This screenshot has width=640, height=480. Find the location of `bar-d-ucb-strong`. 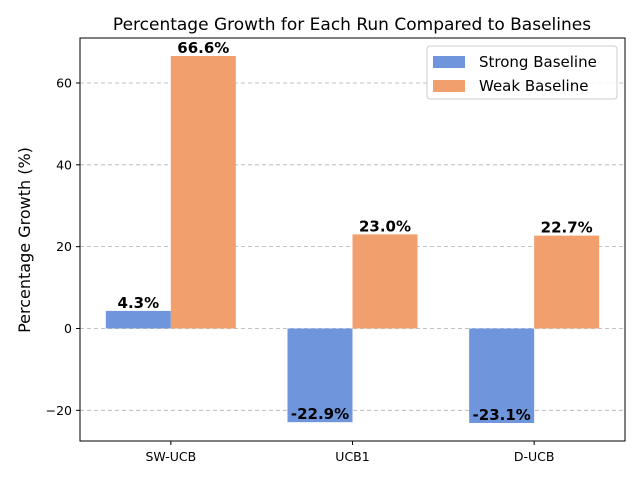

bar-d-ucb-strong is located at coordinates (502, 375).